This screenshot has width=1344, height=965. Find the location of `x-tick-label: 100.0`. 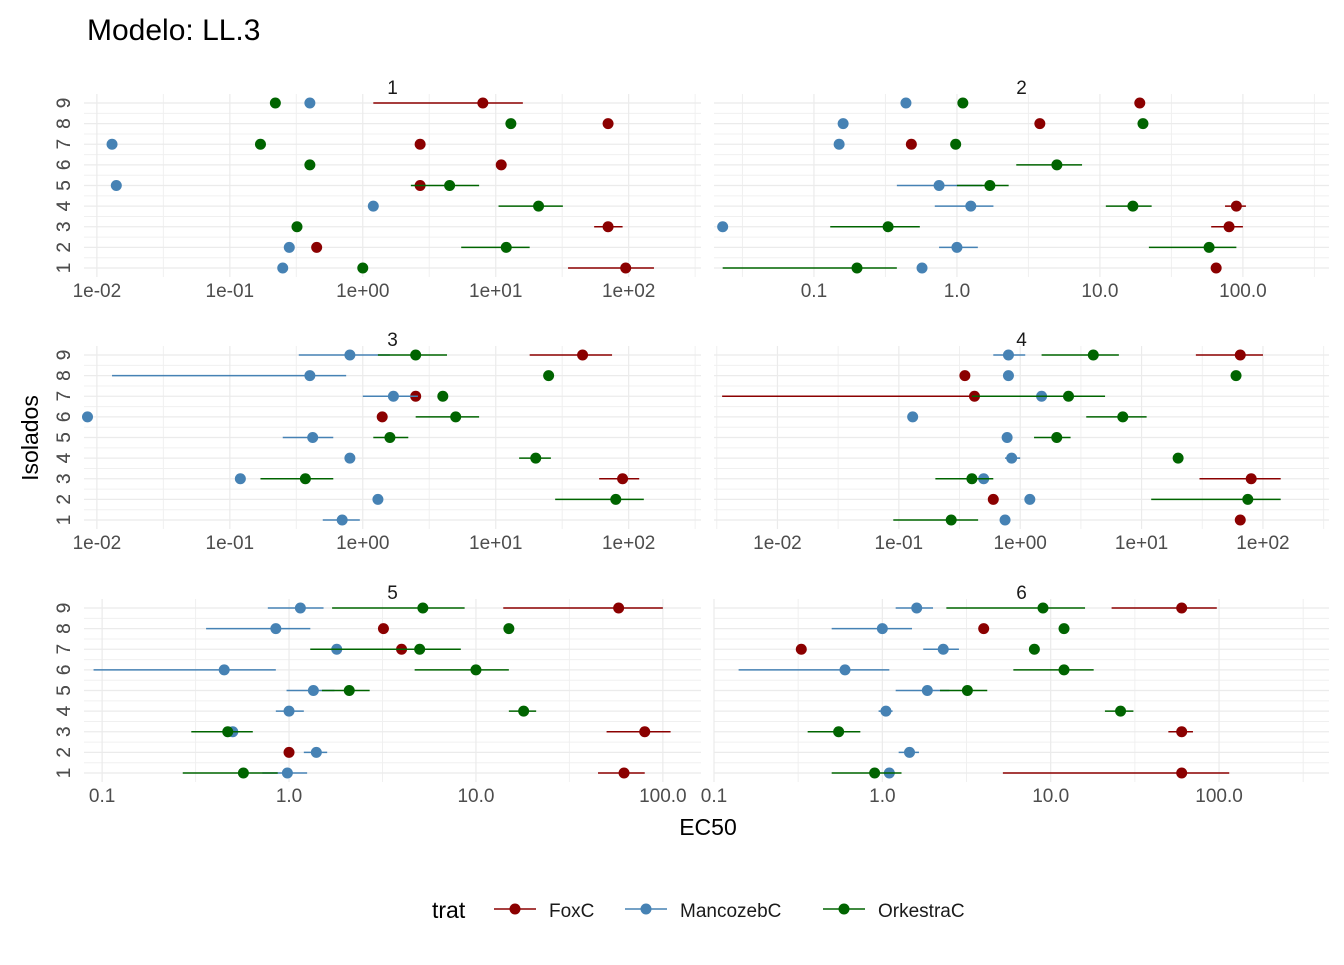

x-tick-label: 100.0 is located at coordinates (1219, 796).